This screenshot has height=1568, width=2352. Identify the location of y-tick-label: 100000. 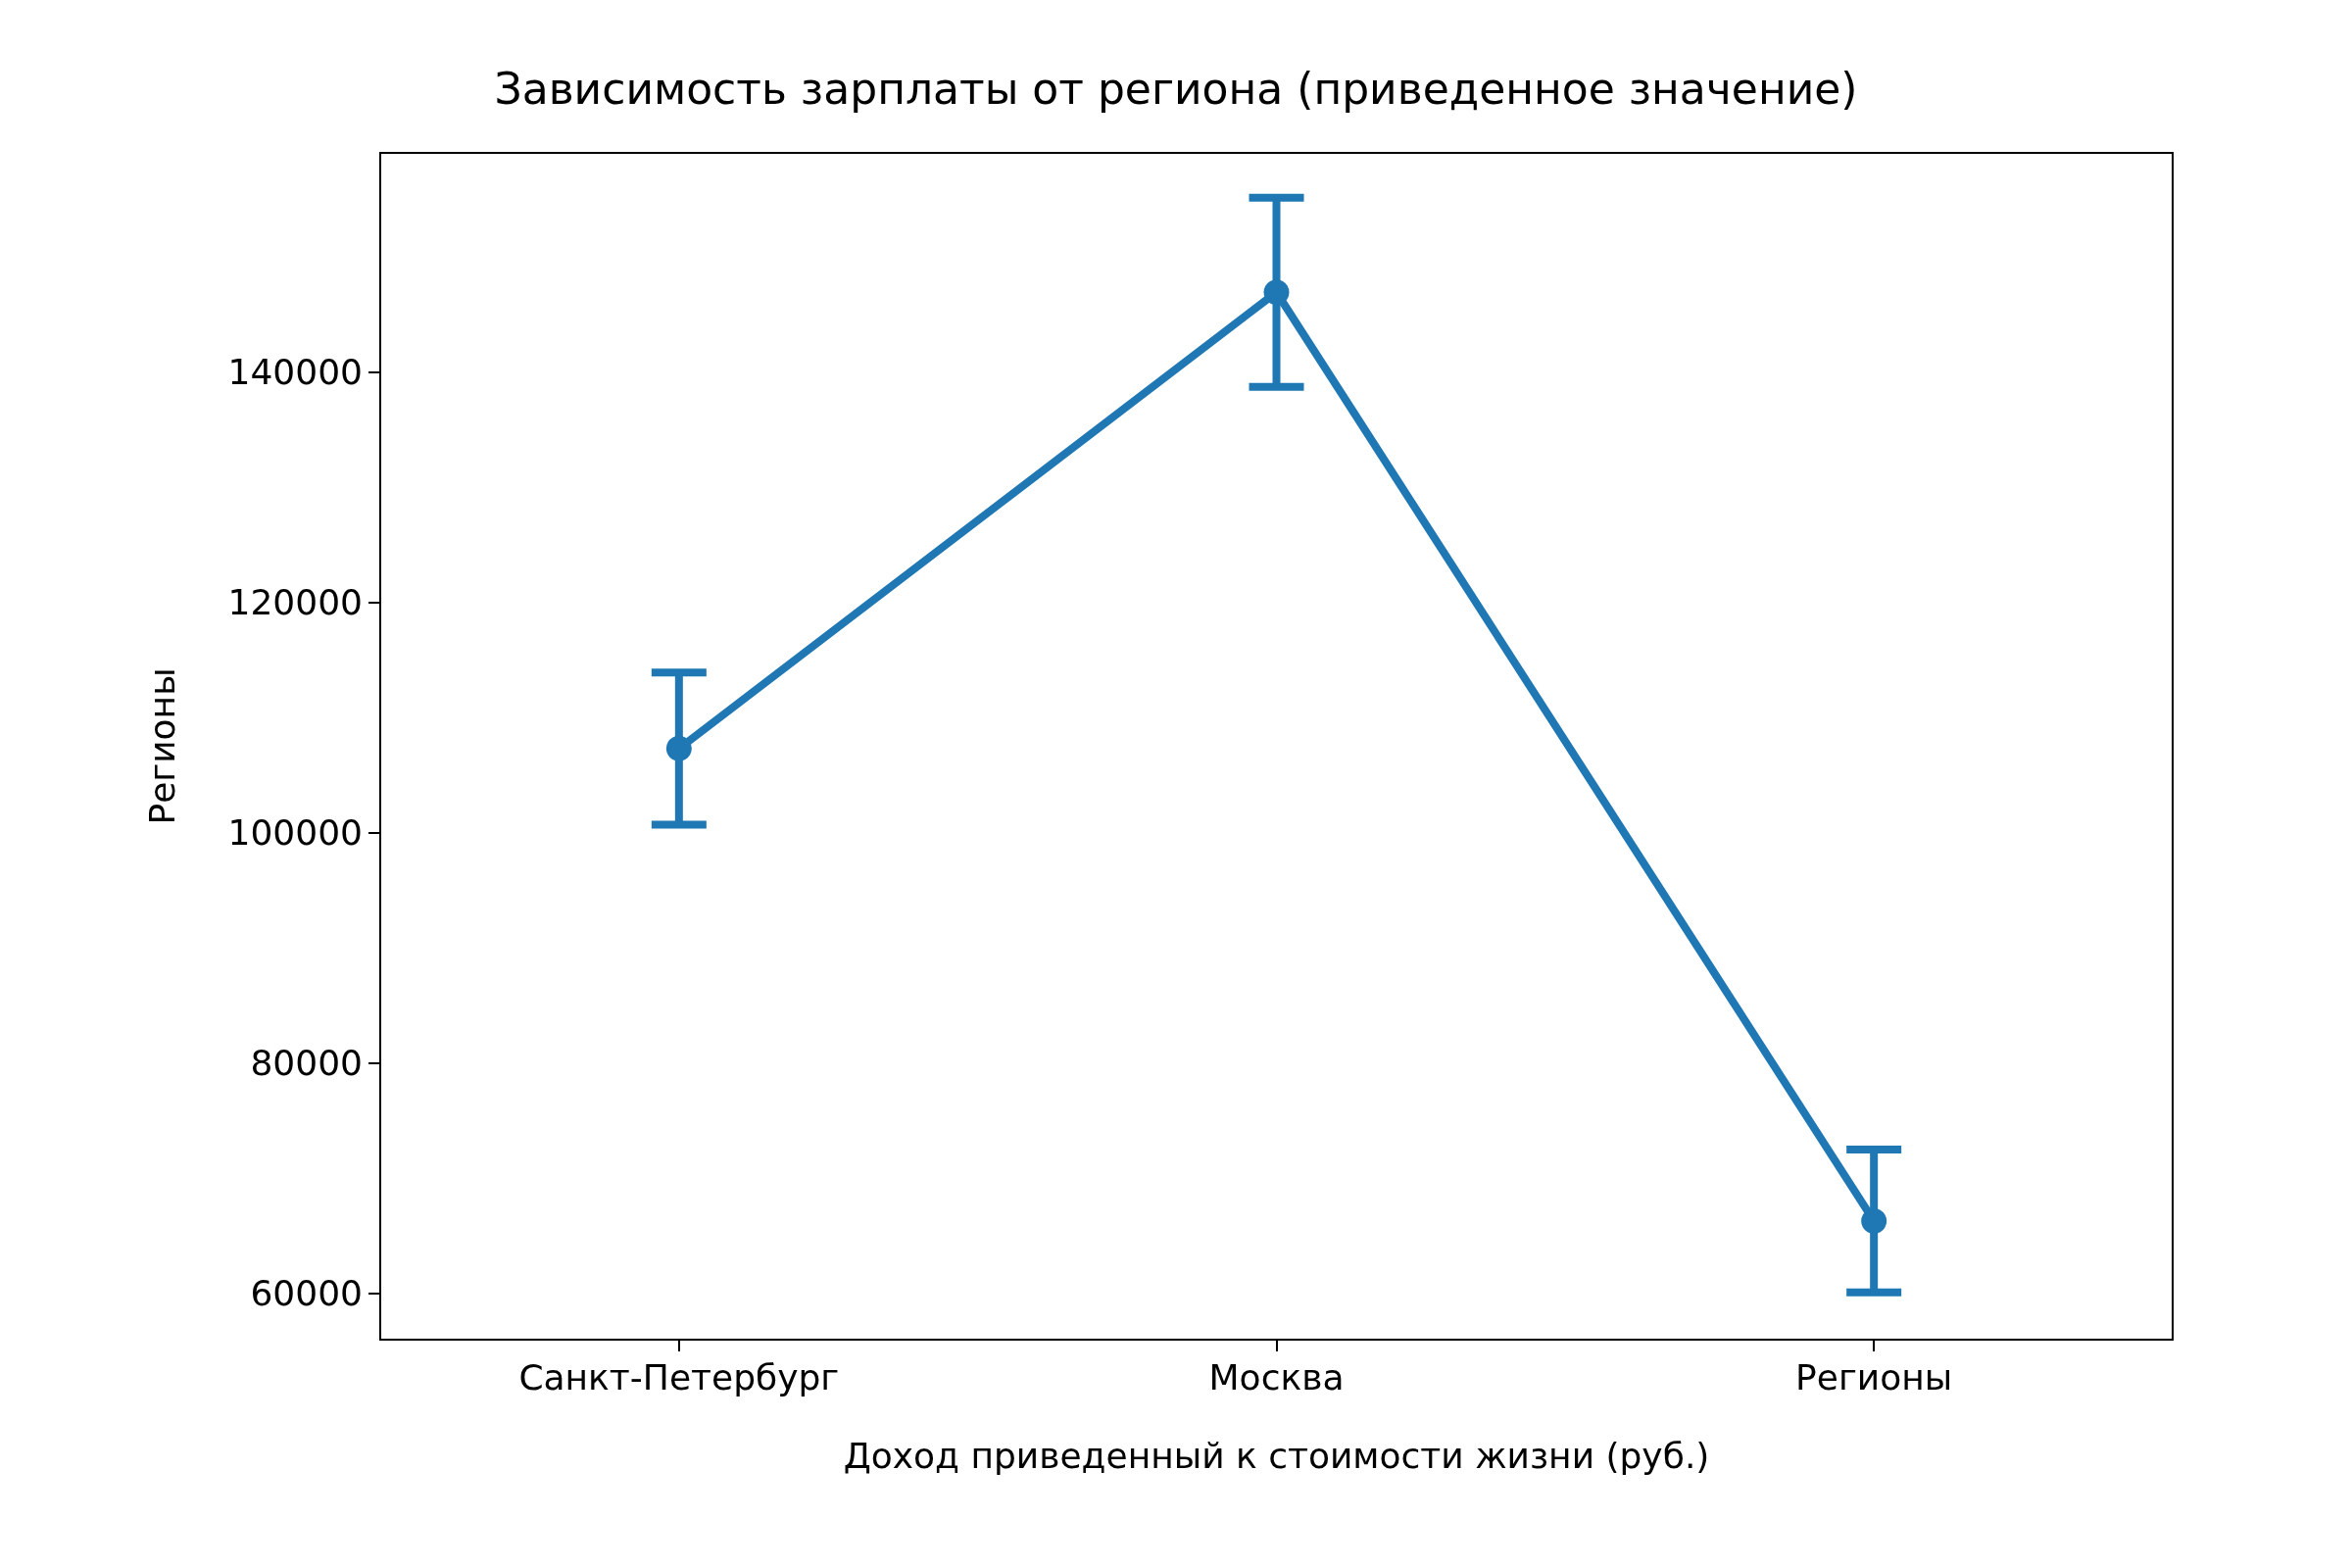
(295, 833).